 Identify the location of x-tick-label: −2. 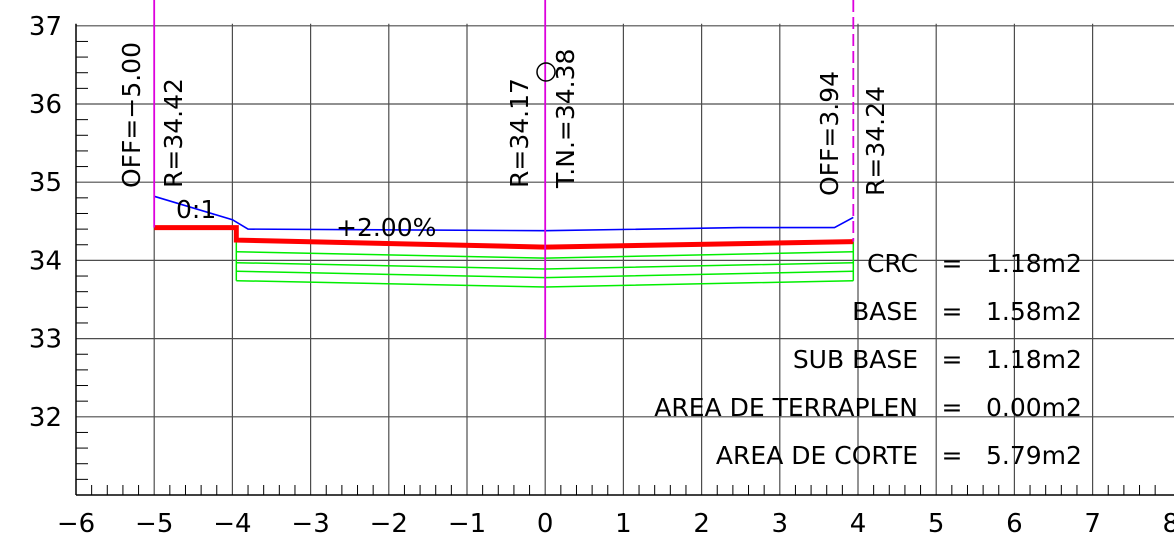
(389, 522).